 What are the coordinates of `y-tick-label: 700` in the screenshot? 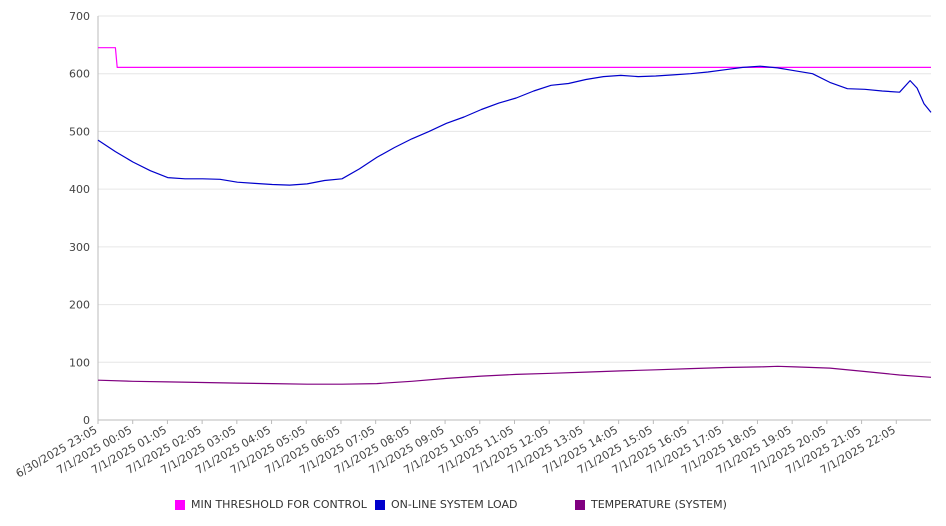 It's located at (79, 16).